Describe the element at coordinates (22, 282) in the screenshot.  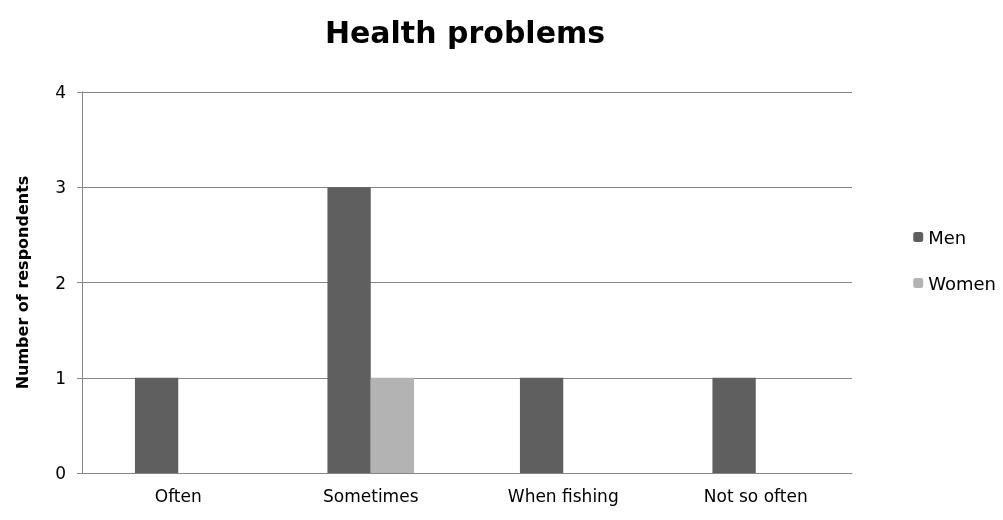
I see `y-axis-title: Number of respondents` at that location.